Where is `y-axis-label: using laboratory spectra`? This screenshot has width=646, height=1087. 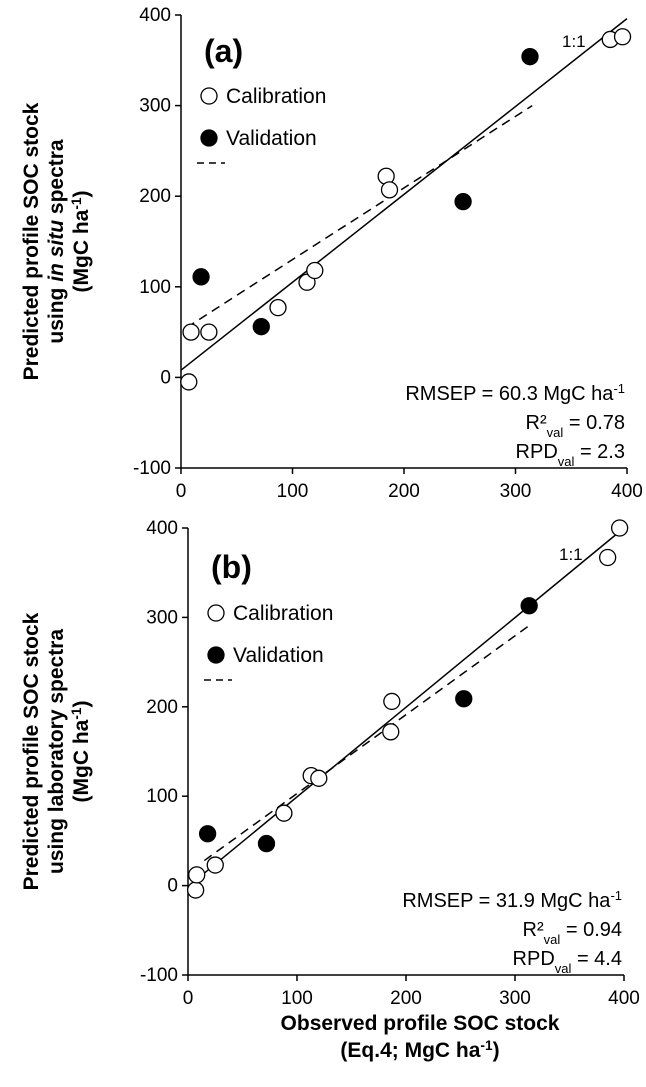
y-axis-label: using laboratory spectra is located at coordinates (56, 751).